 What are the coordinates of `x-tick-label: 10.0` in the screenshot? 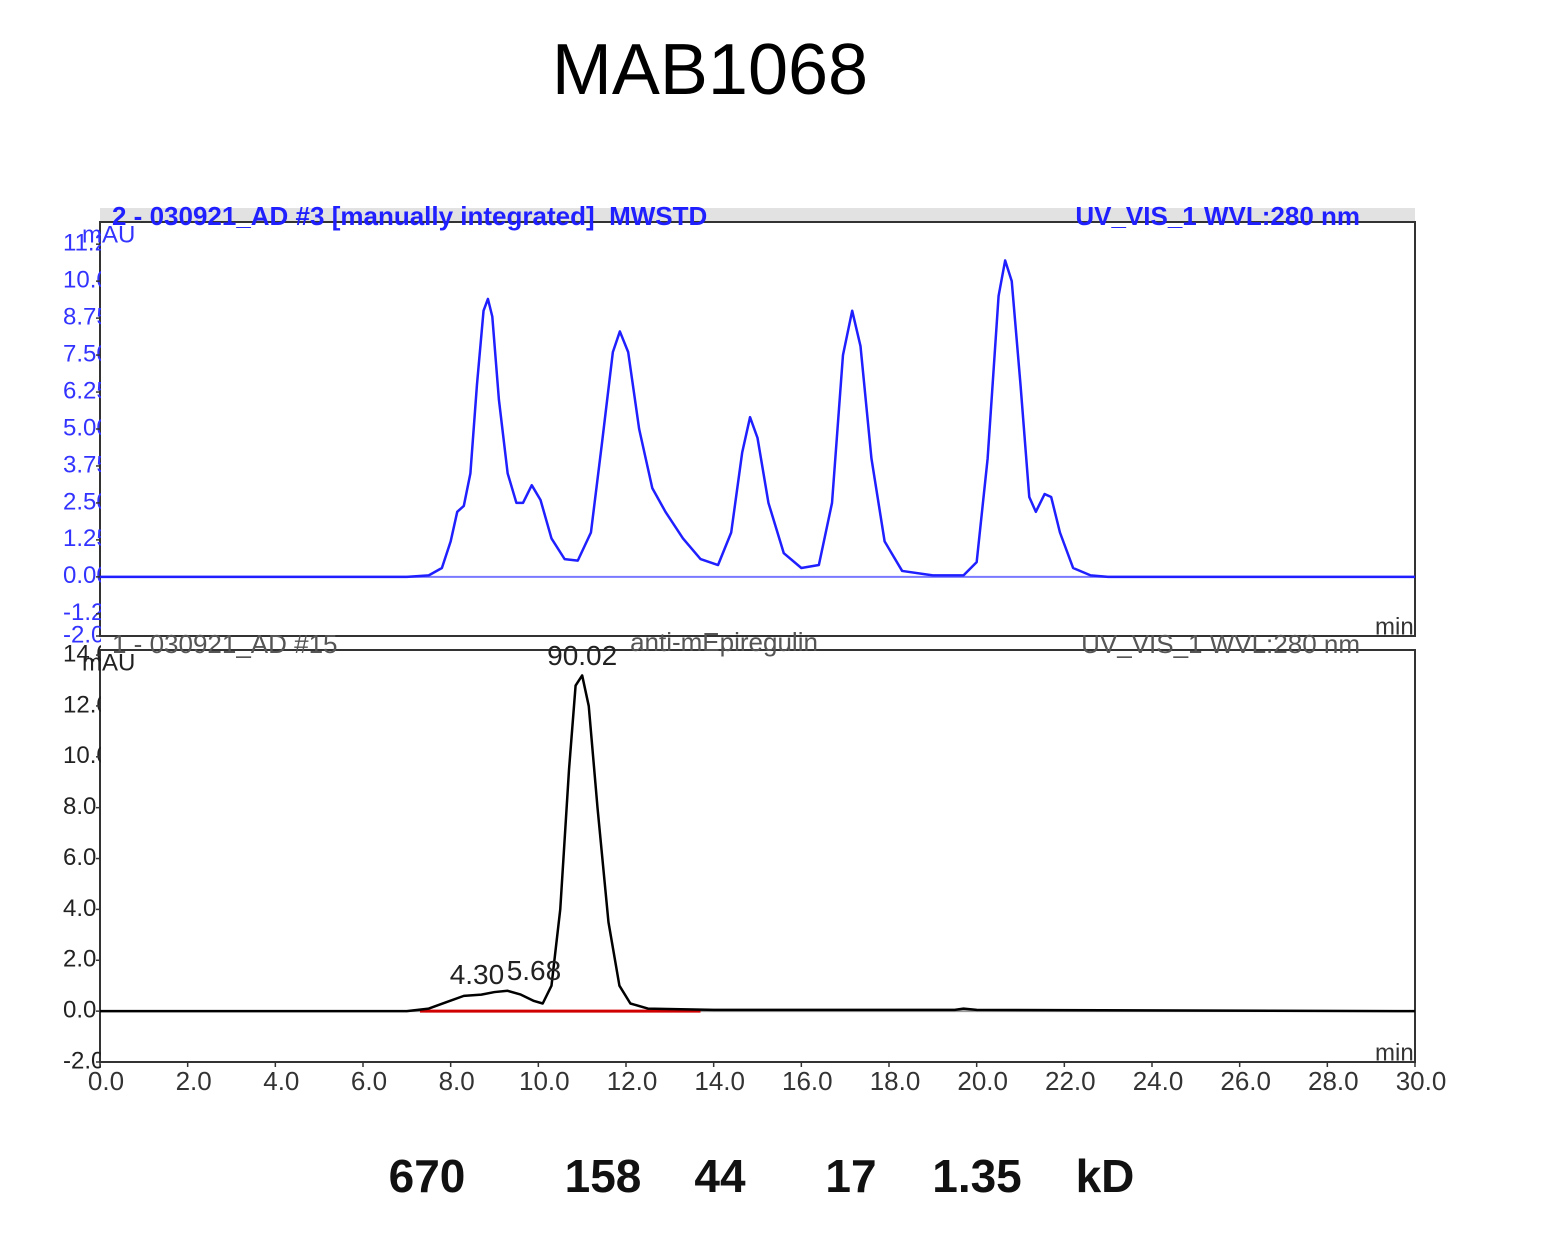 It's located at (544, 1081).